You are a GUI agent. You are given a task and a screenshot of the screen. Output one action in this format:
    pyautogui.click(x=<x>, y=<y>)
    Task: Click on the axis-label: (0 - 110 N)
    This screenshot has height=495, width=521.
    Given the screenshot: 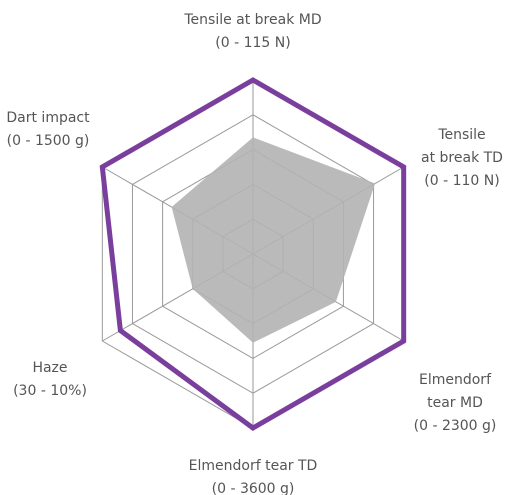 What is the action you would take?
    pyautogui.click(x=461, y=181)
    